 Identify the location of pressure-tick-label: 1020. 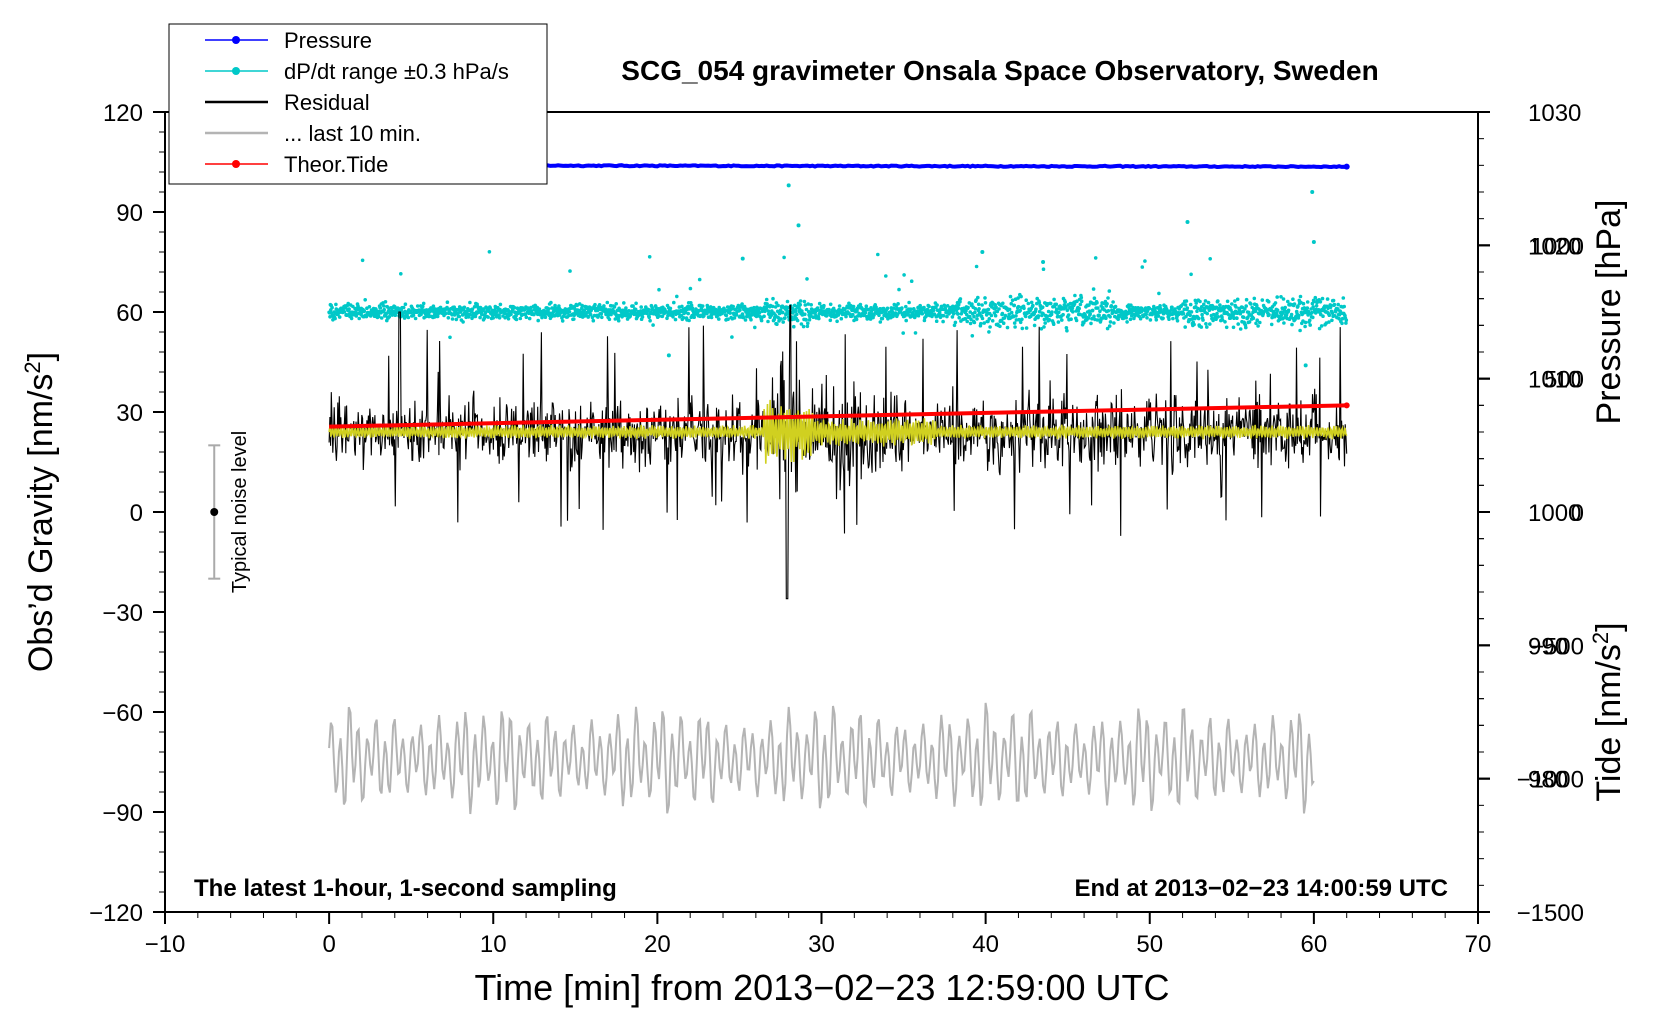
(1554, 246).